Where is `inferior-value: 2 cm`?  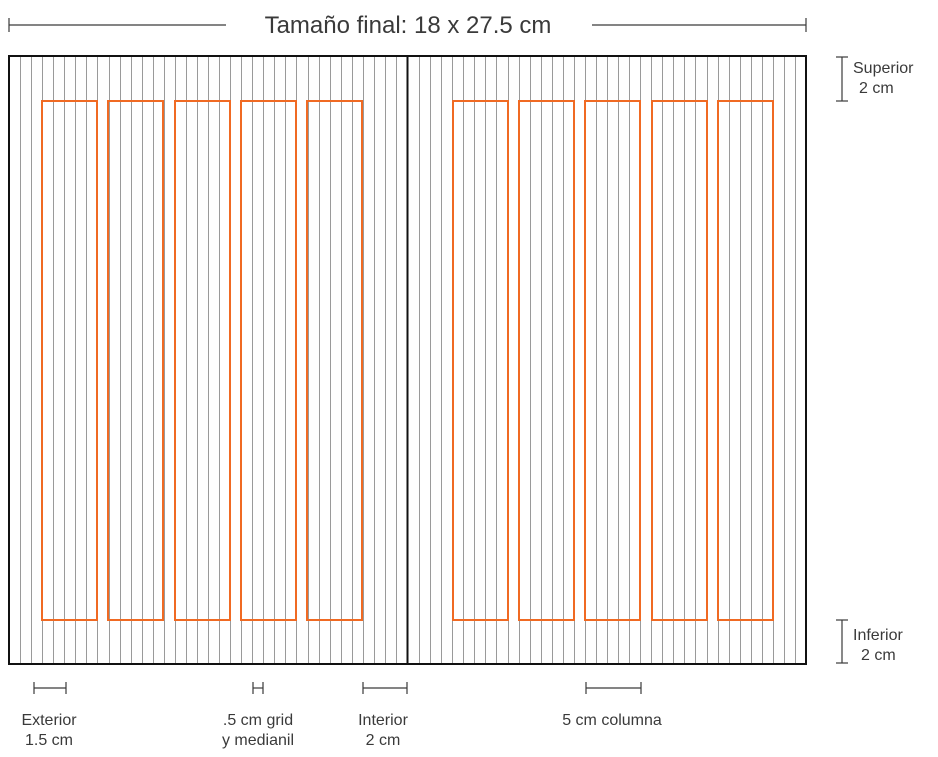 inferior-value: 2 cm is located at coordinates (878, 655).